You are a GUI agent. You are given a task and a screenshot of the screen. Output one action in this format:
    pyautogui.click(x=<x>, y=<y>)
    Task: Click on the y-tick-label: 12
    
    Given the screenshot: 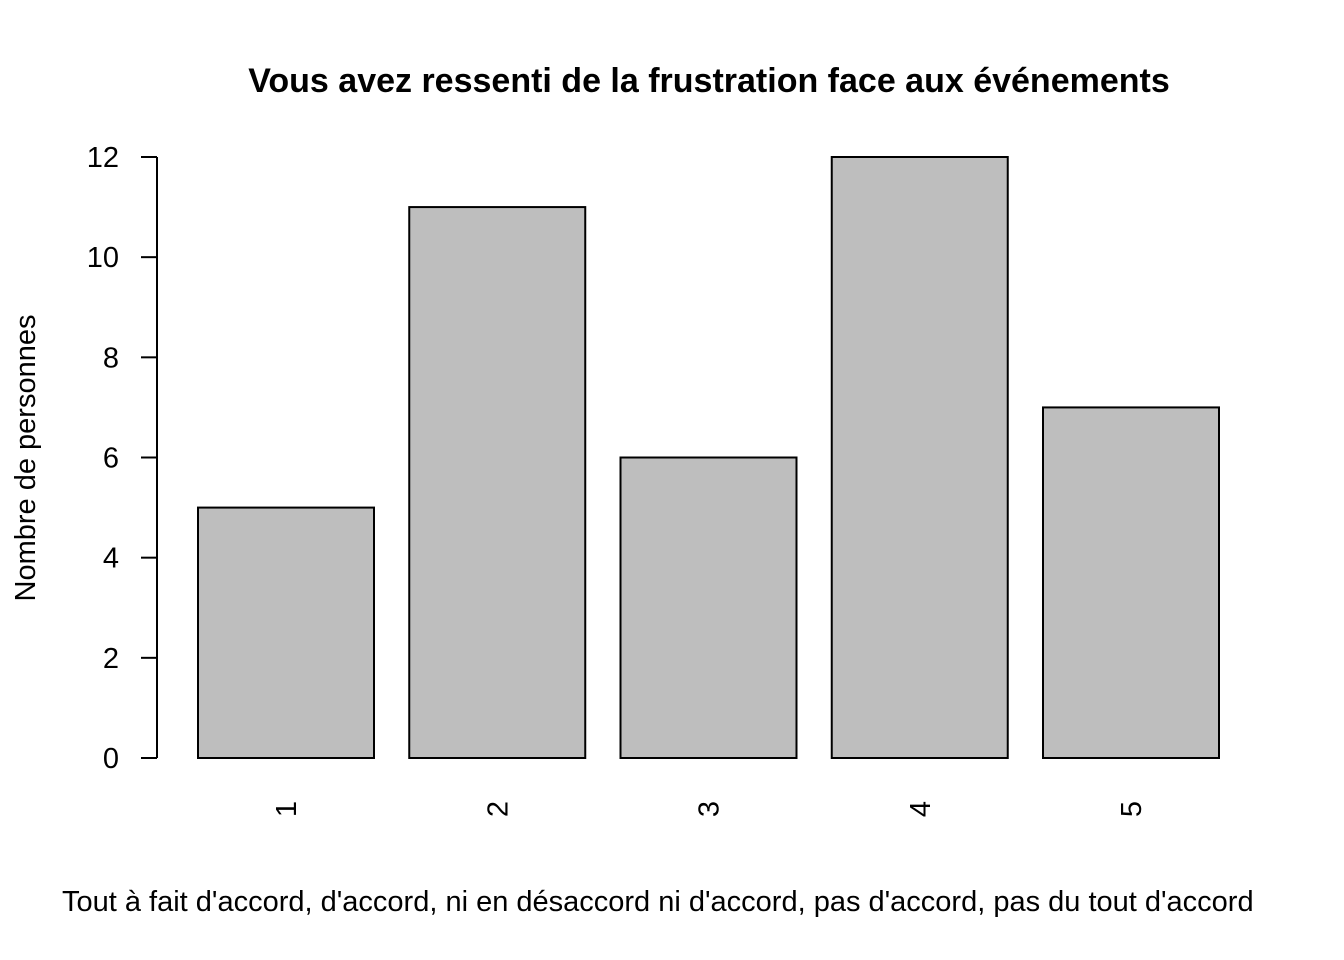 What is the action you would take?
    pyautogui.click(x=103, y=158)
    